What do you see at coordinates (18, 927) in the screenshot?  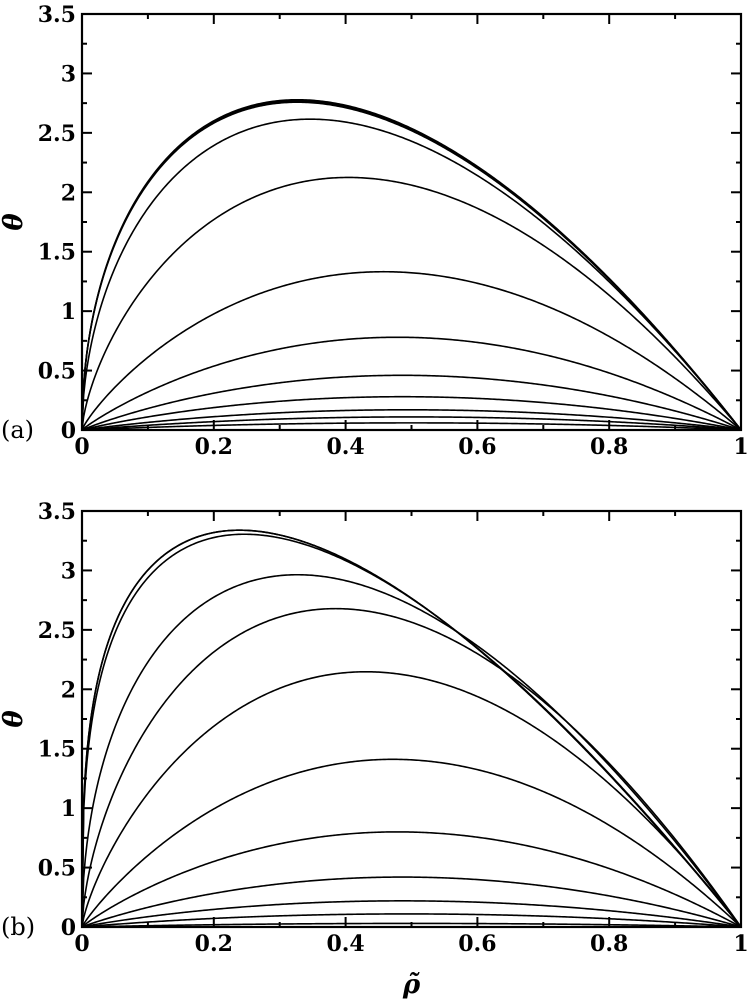 I see `panel-label: (b)` at bounding box center [18, 927].